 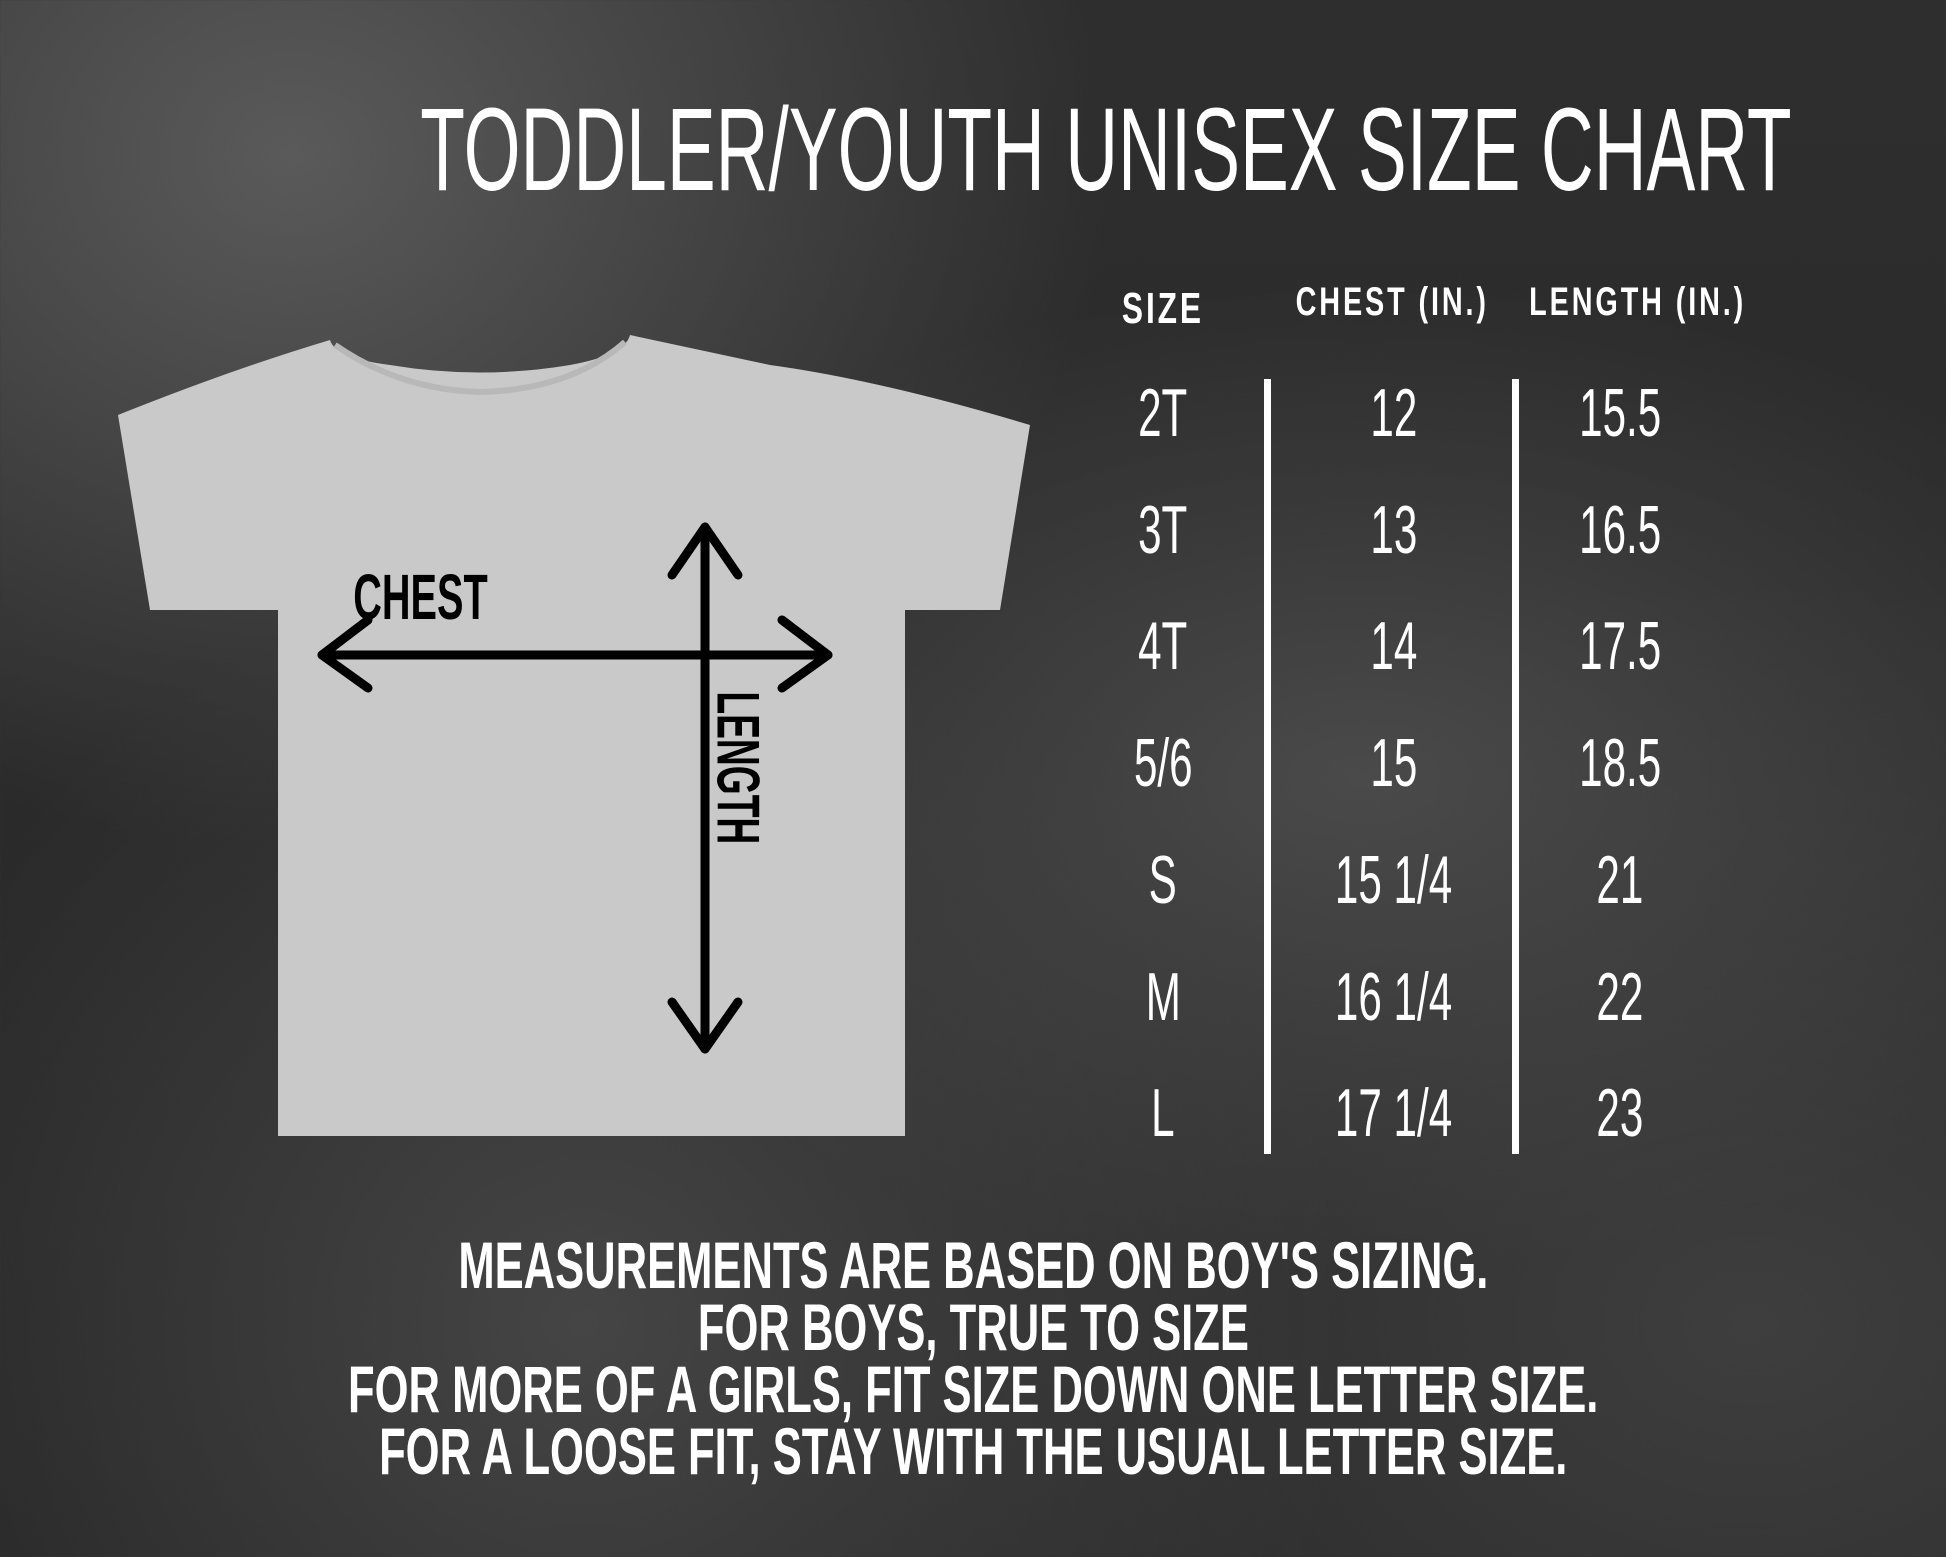 I want to click on page-title: TODDLER/YOUTH UNISEX SIZE CHART, so click(x=1106, y=150).